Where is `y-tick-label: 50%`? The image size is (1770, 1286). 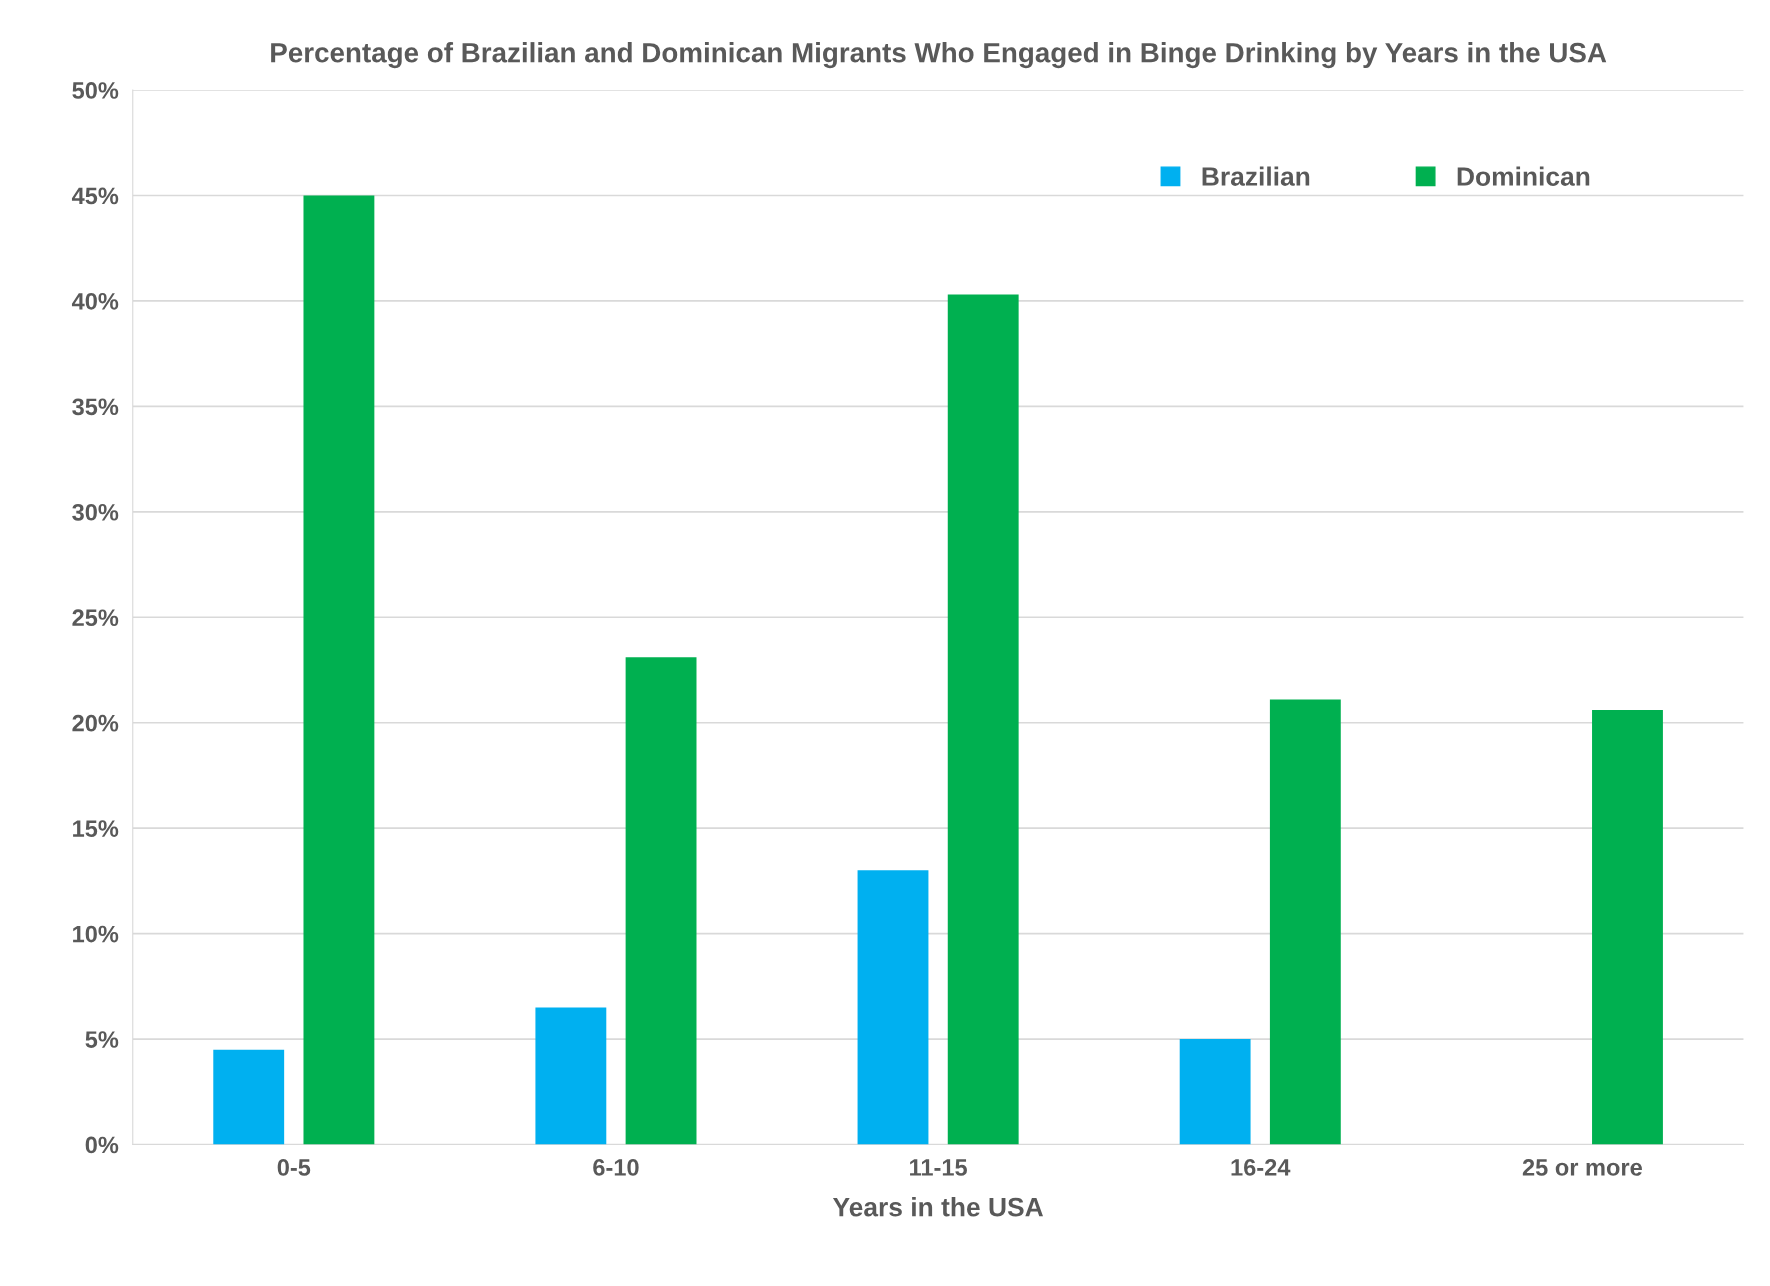 y-tick-label: 50% is located at coordinates (95, 90).